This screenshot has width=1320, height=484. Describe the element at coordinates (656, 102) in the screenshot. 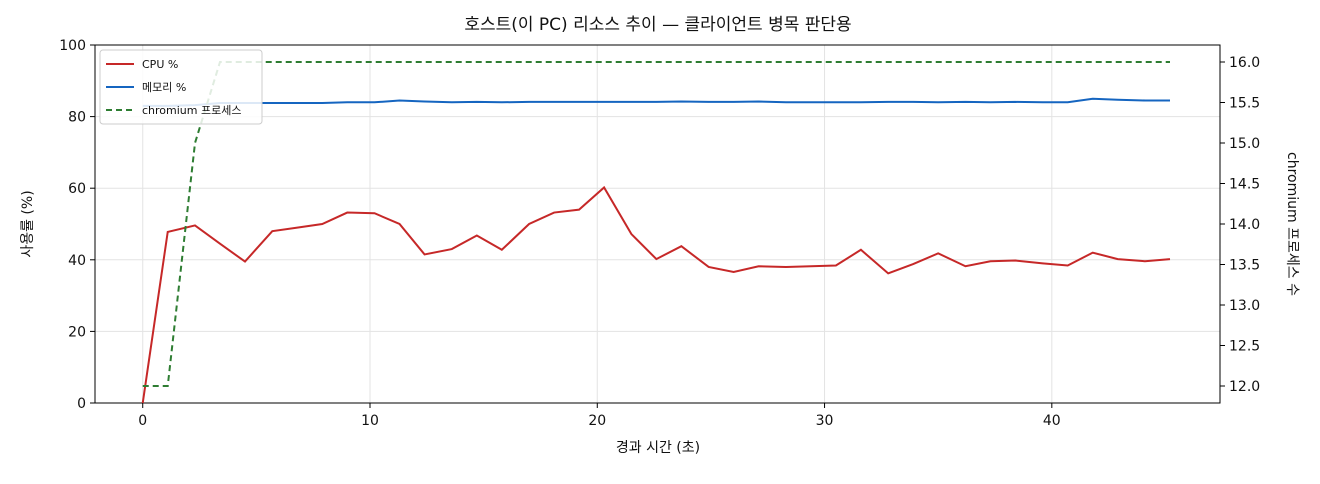

I see `series-line` at that location.